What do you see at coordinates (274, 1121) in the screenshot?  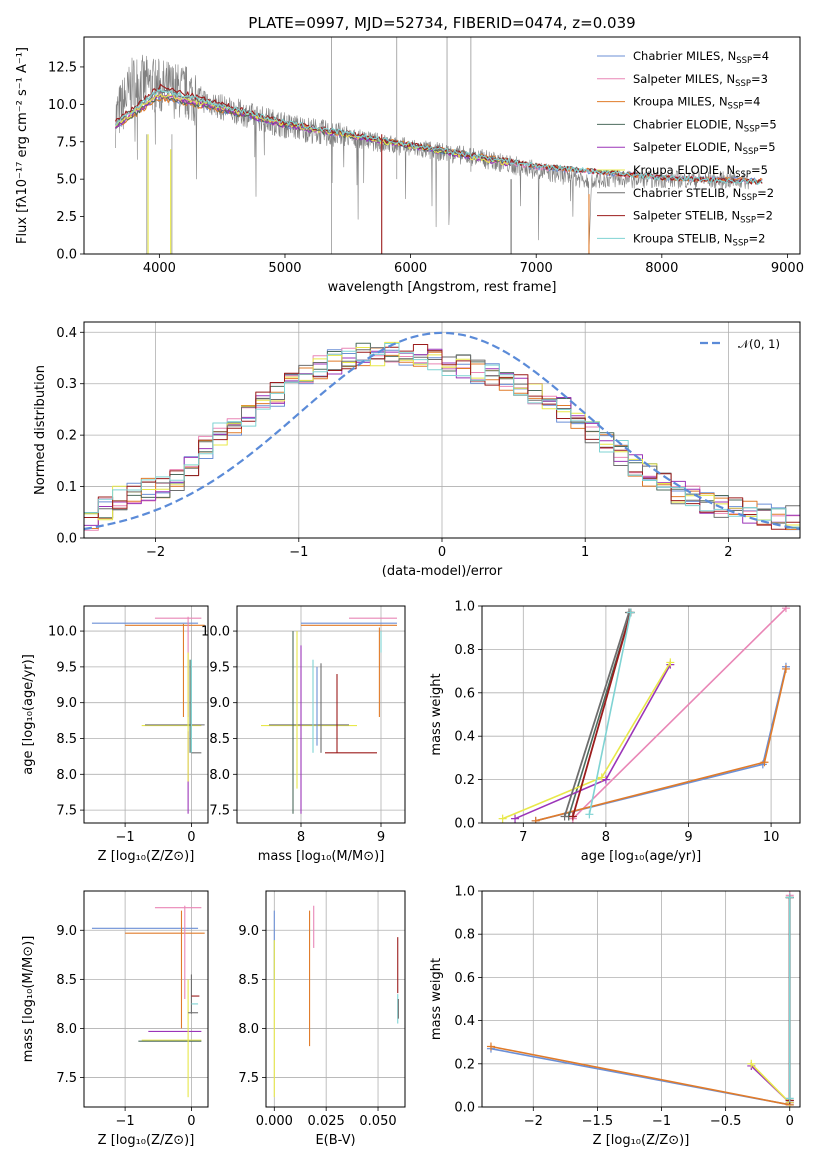 I see `x-tick-label: 0.000` at bounding box center [274, 1121].